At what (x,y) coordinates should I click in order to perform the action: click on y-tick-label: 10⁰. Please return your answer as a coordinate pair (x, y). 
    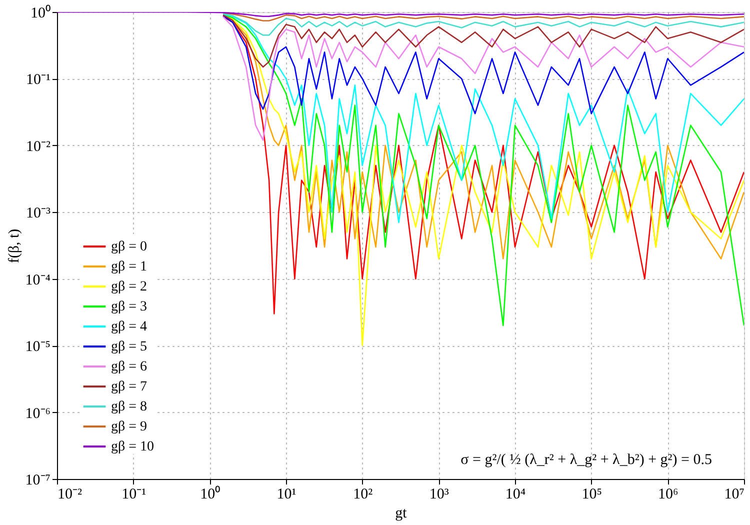
    Looking at the image, I should click on (40, 13).